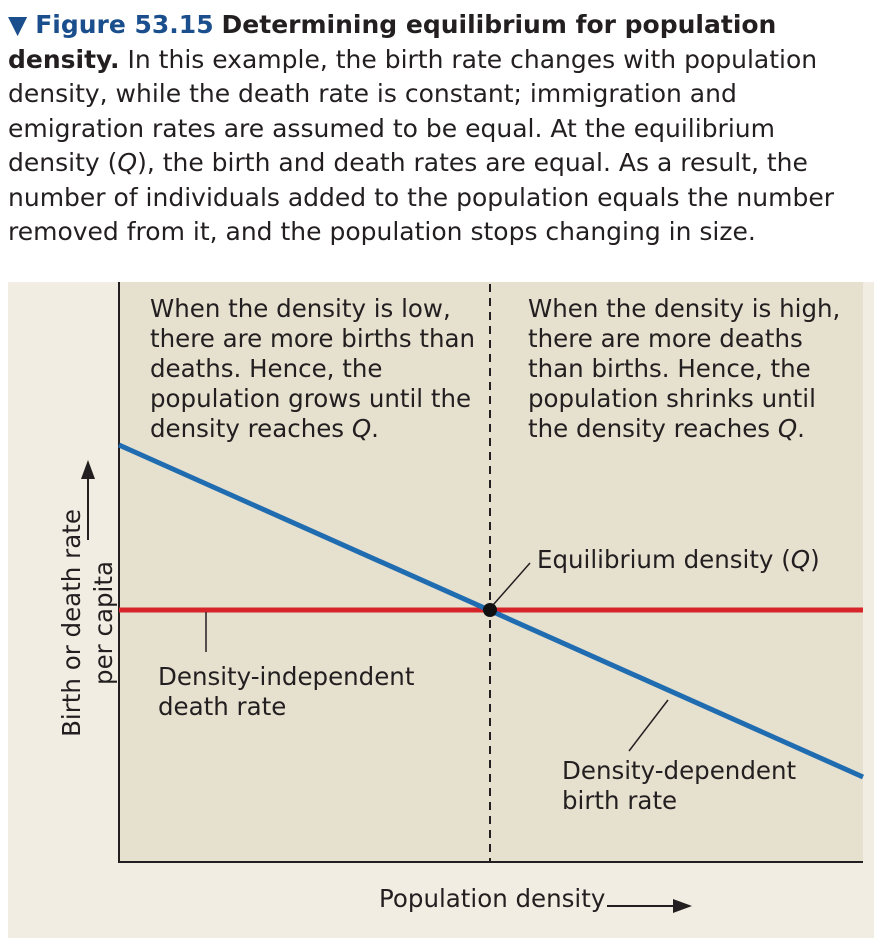 This screenshot has height=948, width=878. What do you see at coordinates (103, 623) in the screenshot?
I see `y-axis-label-line: per capita` at bounding box center [103, 623].